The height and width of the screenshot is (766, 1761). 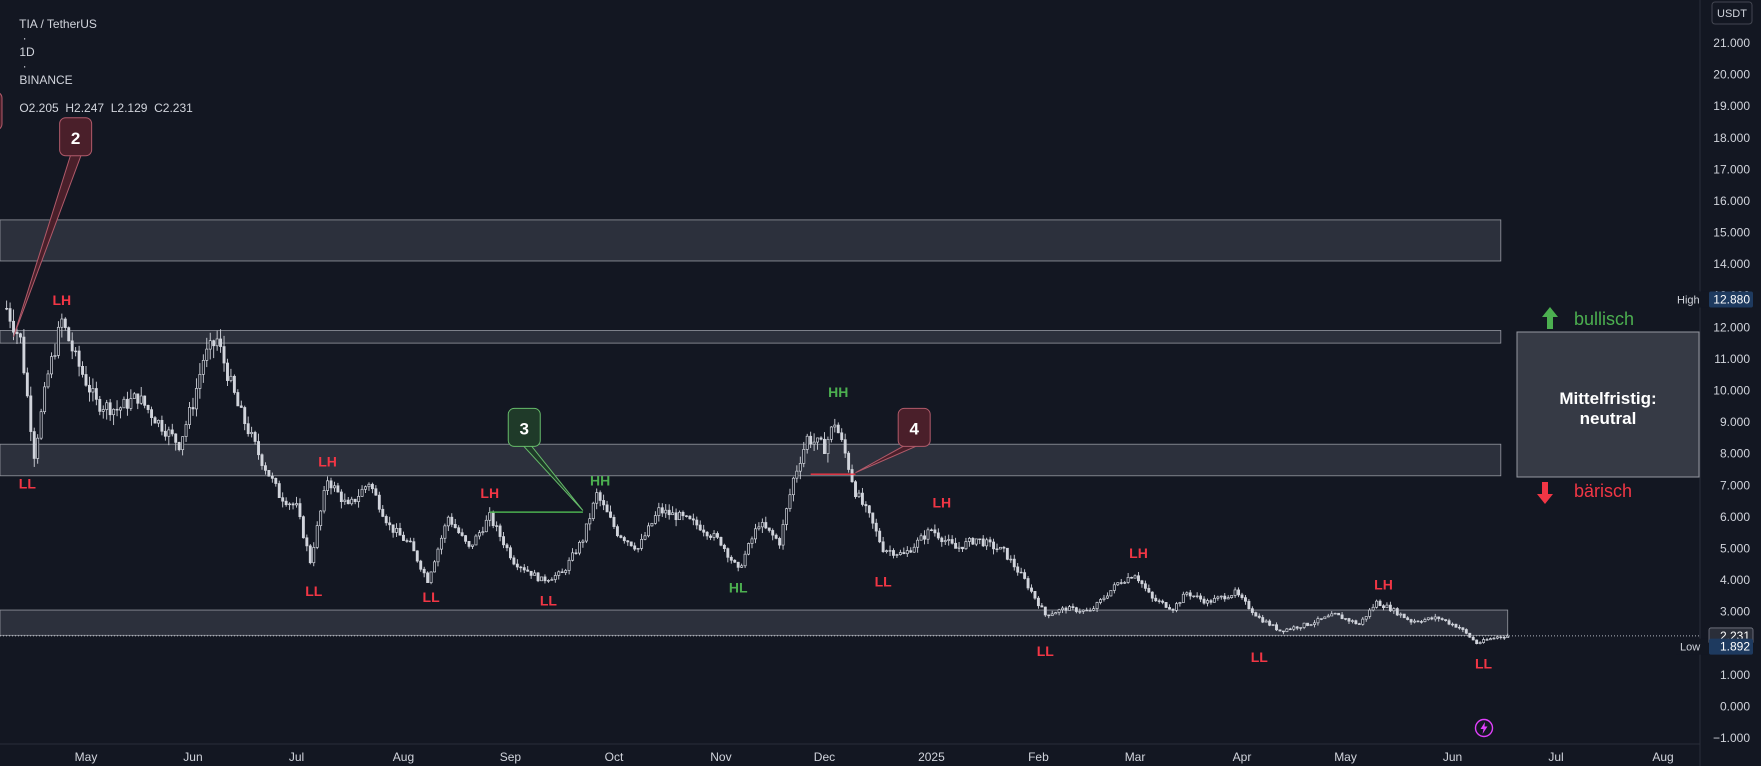 What do you see at coordinates (27, 52) in the screenshot?
I see `interval-label: 1D` at bounding box center [27, 52].